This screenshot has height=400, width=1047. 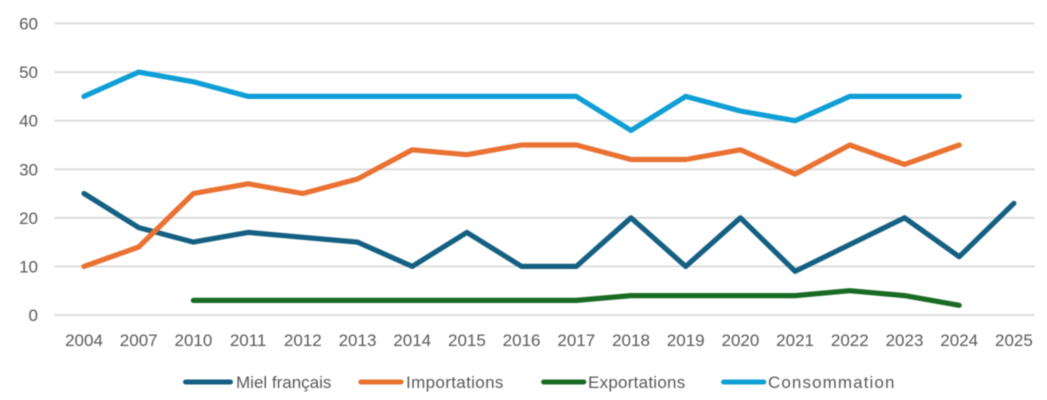 What do you see at coordinates (522, 340) in the screenshot?
I see `svg-text: 2016` at bounding box center [522, 340].